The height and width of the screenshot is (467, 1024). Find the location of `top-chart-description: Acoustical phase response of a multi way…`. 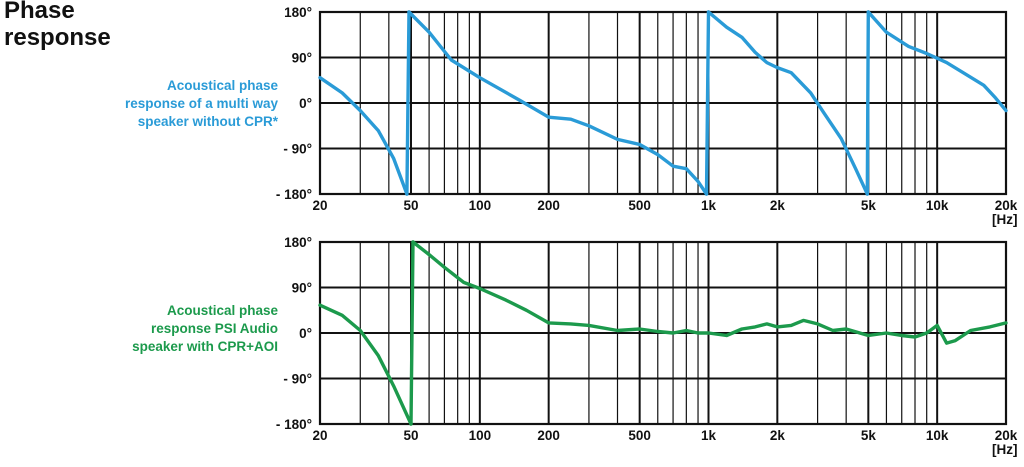

top-chart-description: Acoustical phase response of a multi way… is located at coordinates (148, 104).